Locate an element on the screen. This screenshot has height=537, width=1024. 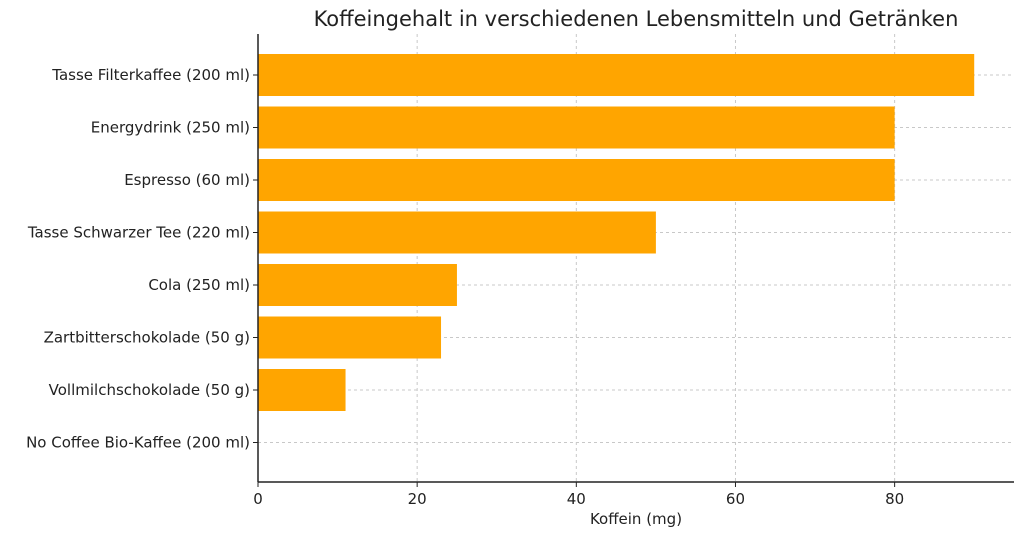
x-tick-label: 0 is located at coordinates (258, 499).